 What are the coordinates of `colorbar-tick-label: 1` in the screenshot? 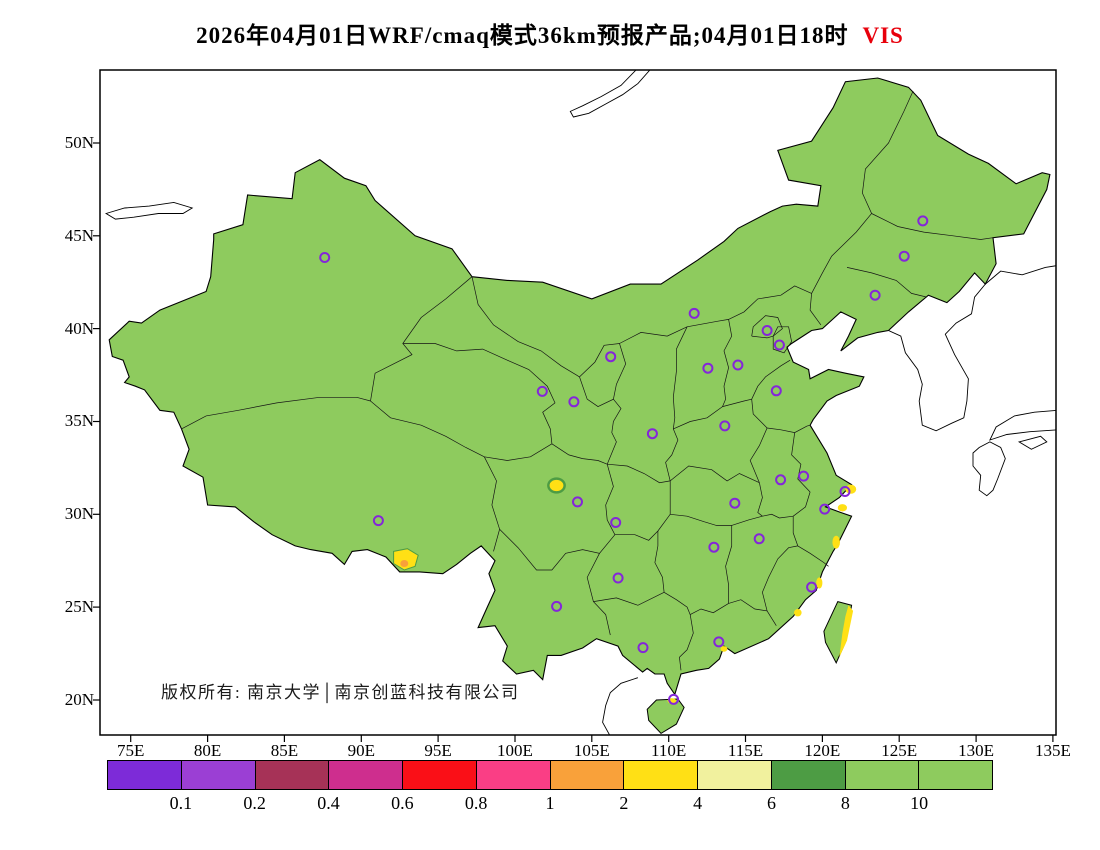 It's located at (550, 803).